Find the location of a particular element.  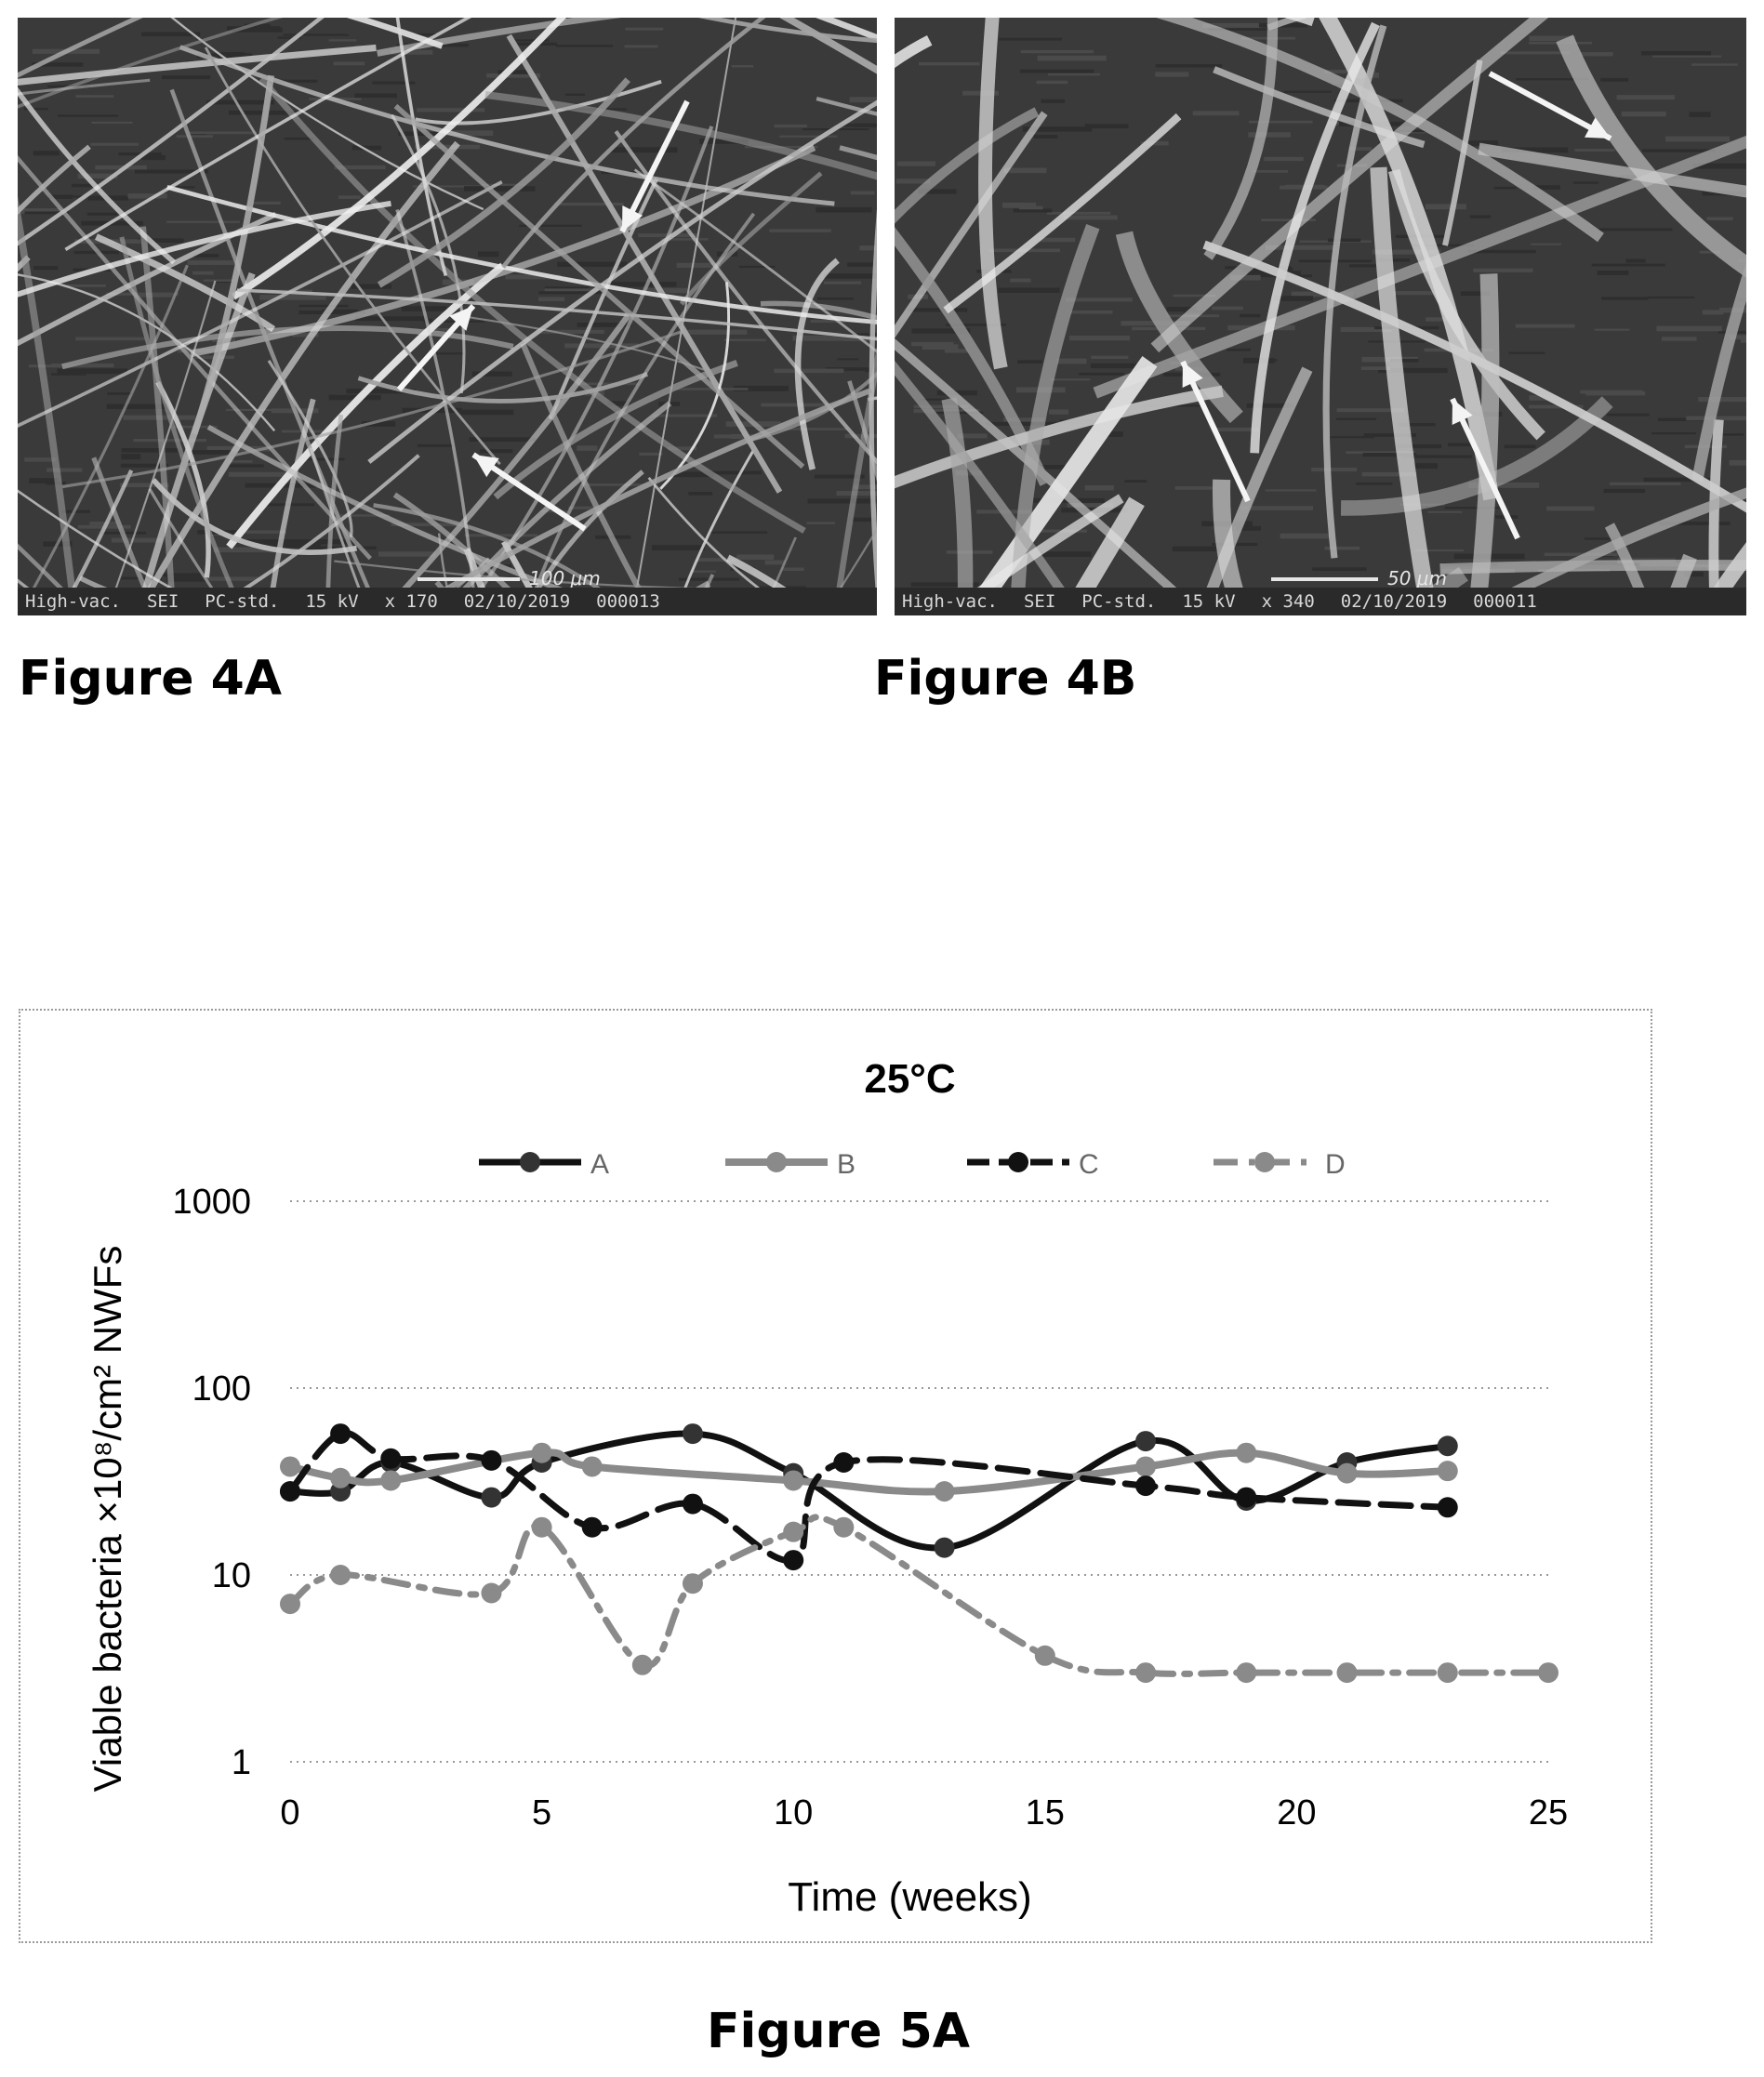

x-tick-label: 0 is located at coordinates (289, 1812).